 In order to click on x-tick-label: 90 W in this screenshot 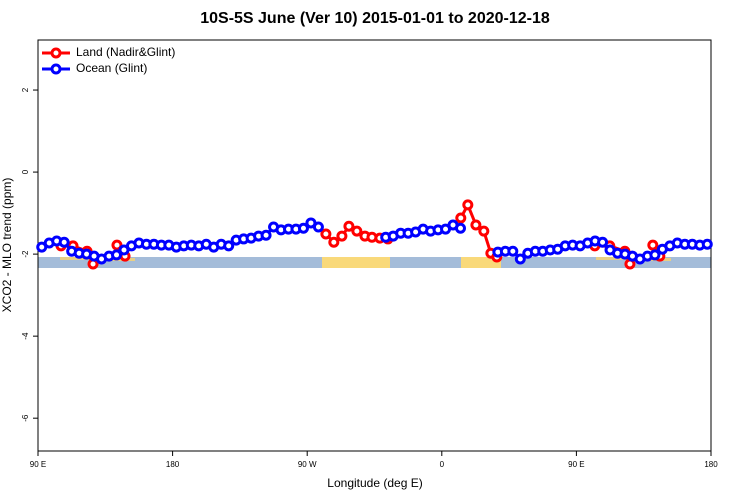, I will do `click(307, 464)`.